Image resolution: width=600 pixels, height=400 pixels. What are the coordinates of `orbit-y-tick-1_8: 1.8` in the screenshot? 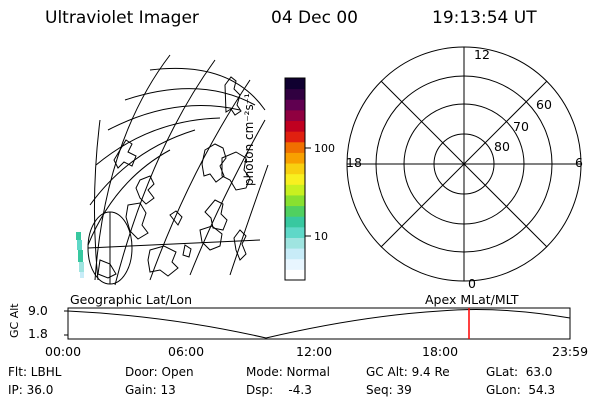 It's located at (38, 333).